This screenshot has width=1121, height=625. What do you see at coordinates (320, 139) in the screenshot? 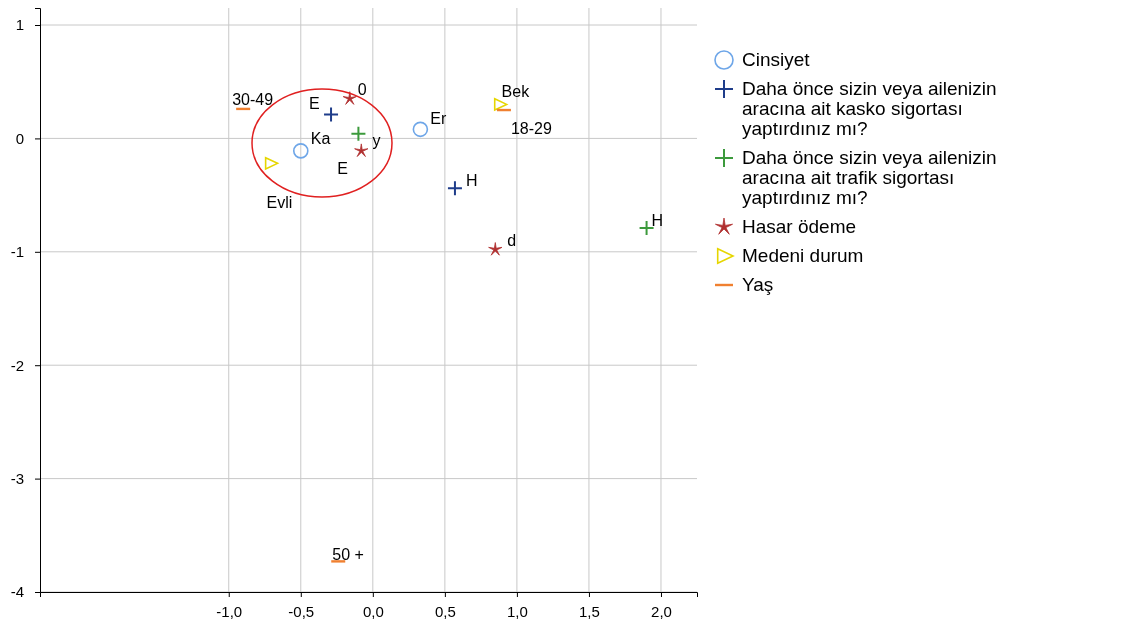
I see `annotation: Ka` at bounding box center [320, 139].